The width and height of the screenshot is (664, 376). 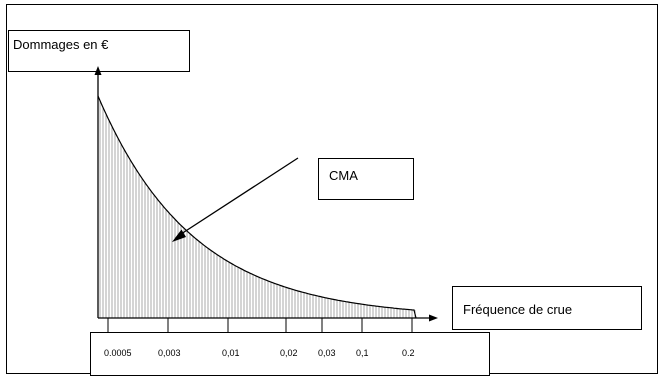 I want to click on y-axis-arrowhead, so click(x=98, y=70).